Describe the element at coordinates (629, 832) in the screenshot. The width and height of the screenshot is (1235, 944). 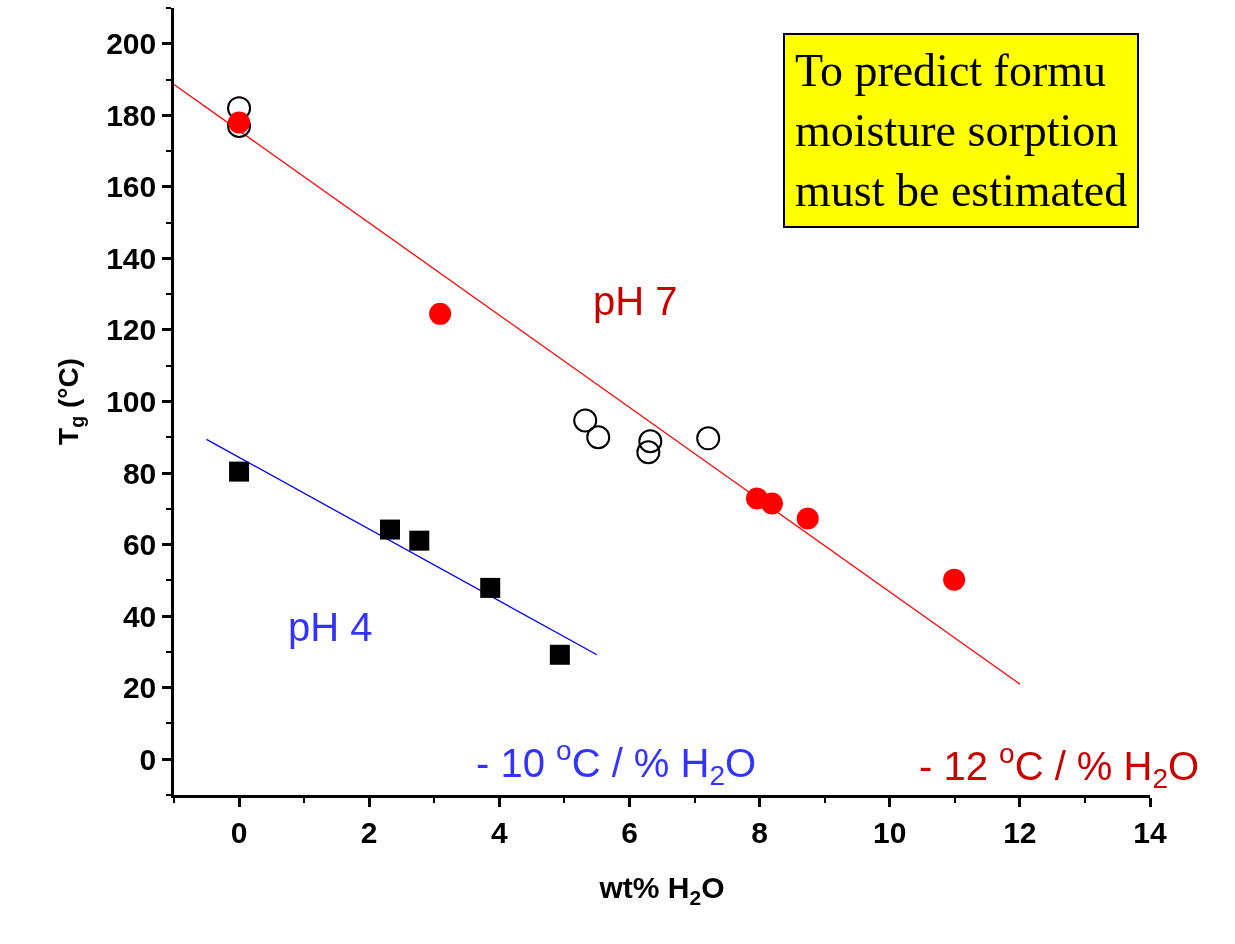
I see `x-tick-label: 6` at that location.